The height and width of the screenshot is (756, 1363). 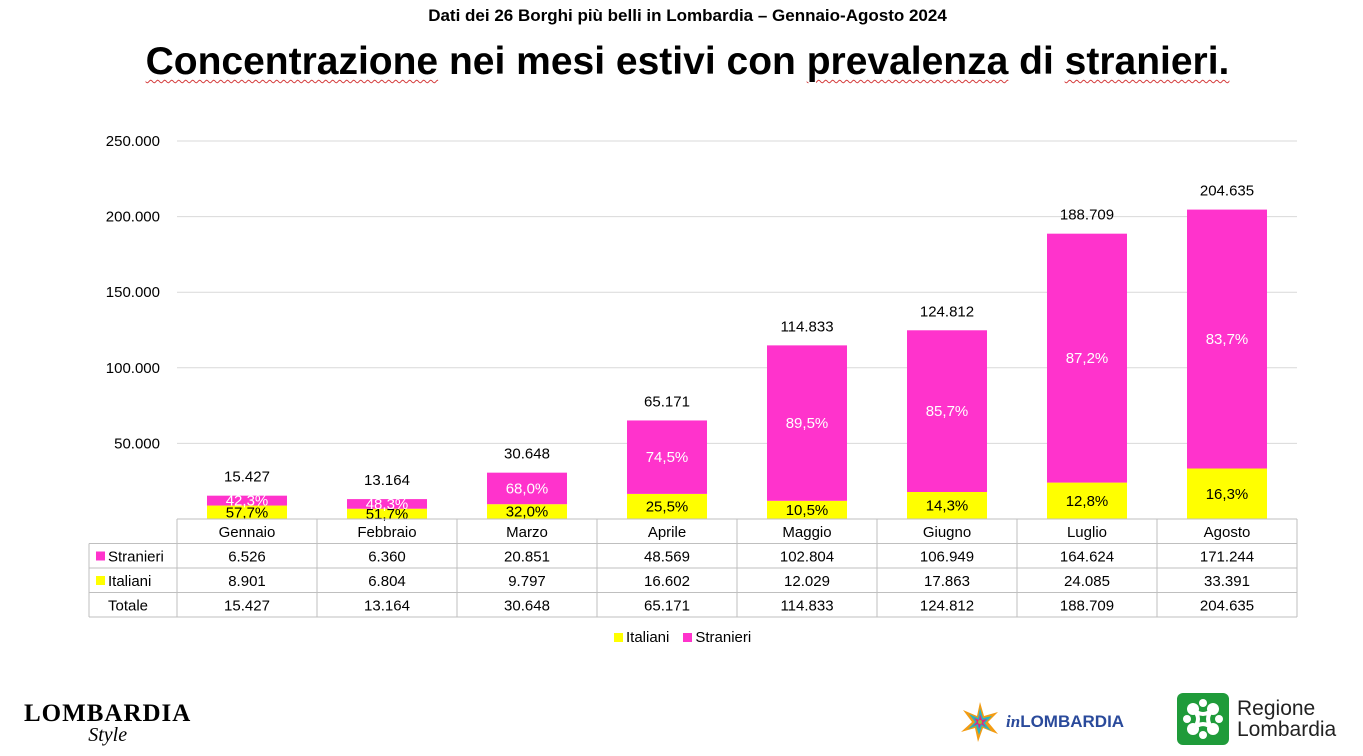 I want to click on data-label-italiani-pct: 32,0%, so click(x=527, y=512).